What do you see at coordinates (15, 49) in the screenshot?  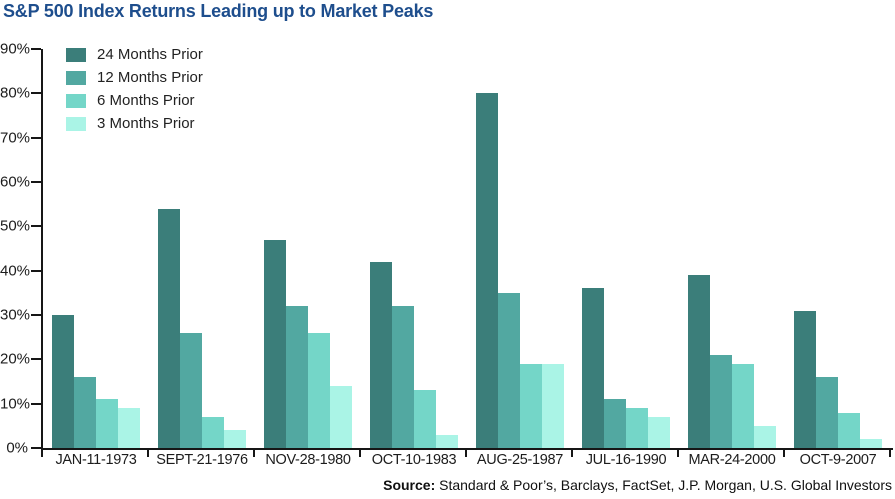 I see `y-tick-label: 90%` at bounding box center [15, 49].